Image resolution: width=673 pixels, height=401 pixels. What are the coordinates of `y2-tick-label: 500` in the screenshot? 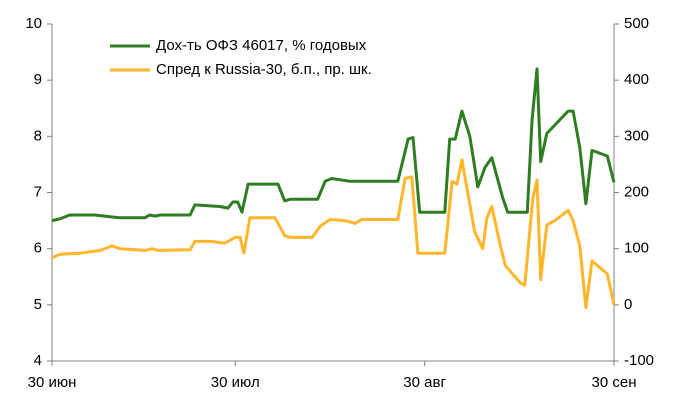 It's located at (636, 23).